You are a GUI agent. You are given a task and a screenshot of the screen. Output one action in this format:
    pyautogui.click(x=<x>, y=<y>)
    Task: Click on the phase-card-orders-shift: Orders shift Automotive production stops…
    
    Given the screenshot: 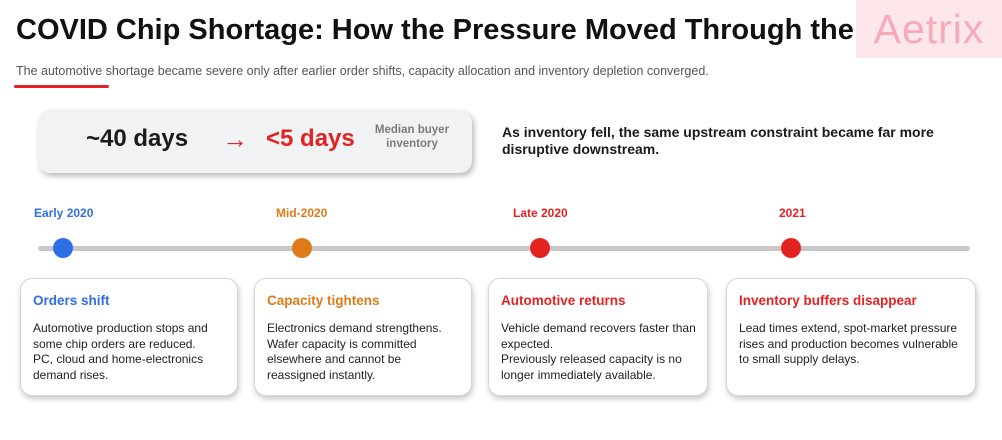 What is the action you would take?
    pyautogui.click(x=129, y=337)
    